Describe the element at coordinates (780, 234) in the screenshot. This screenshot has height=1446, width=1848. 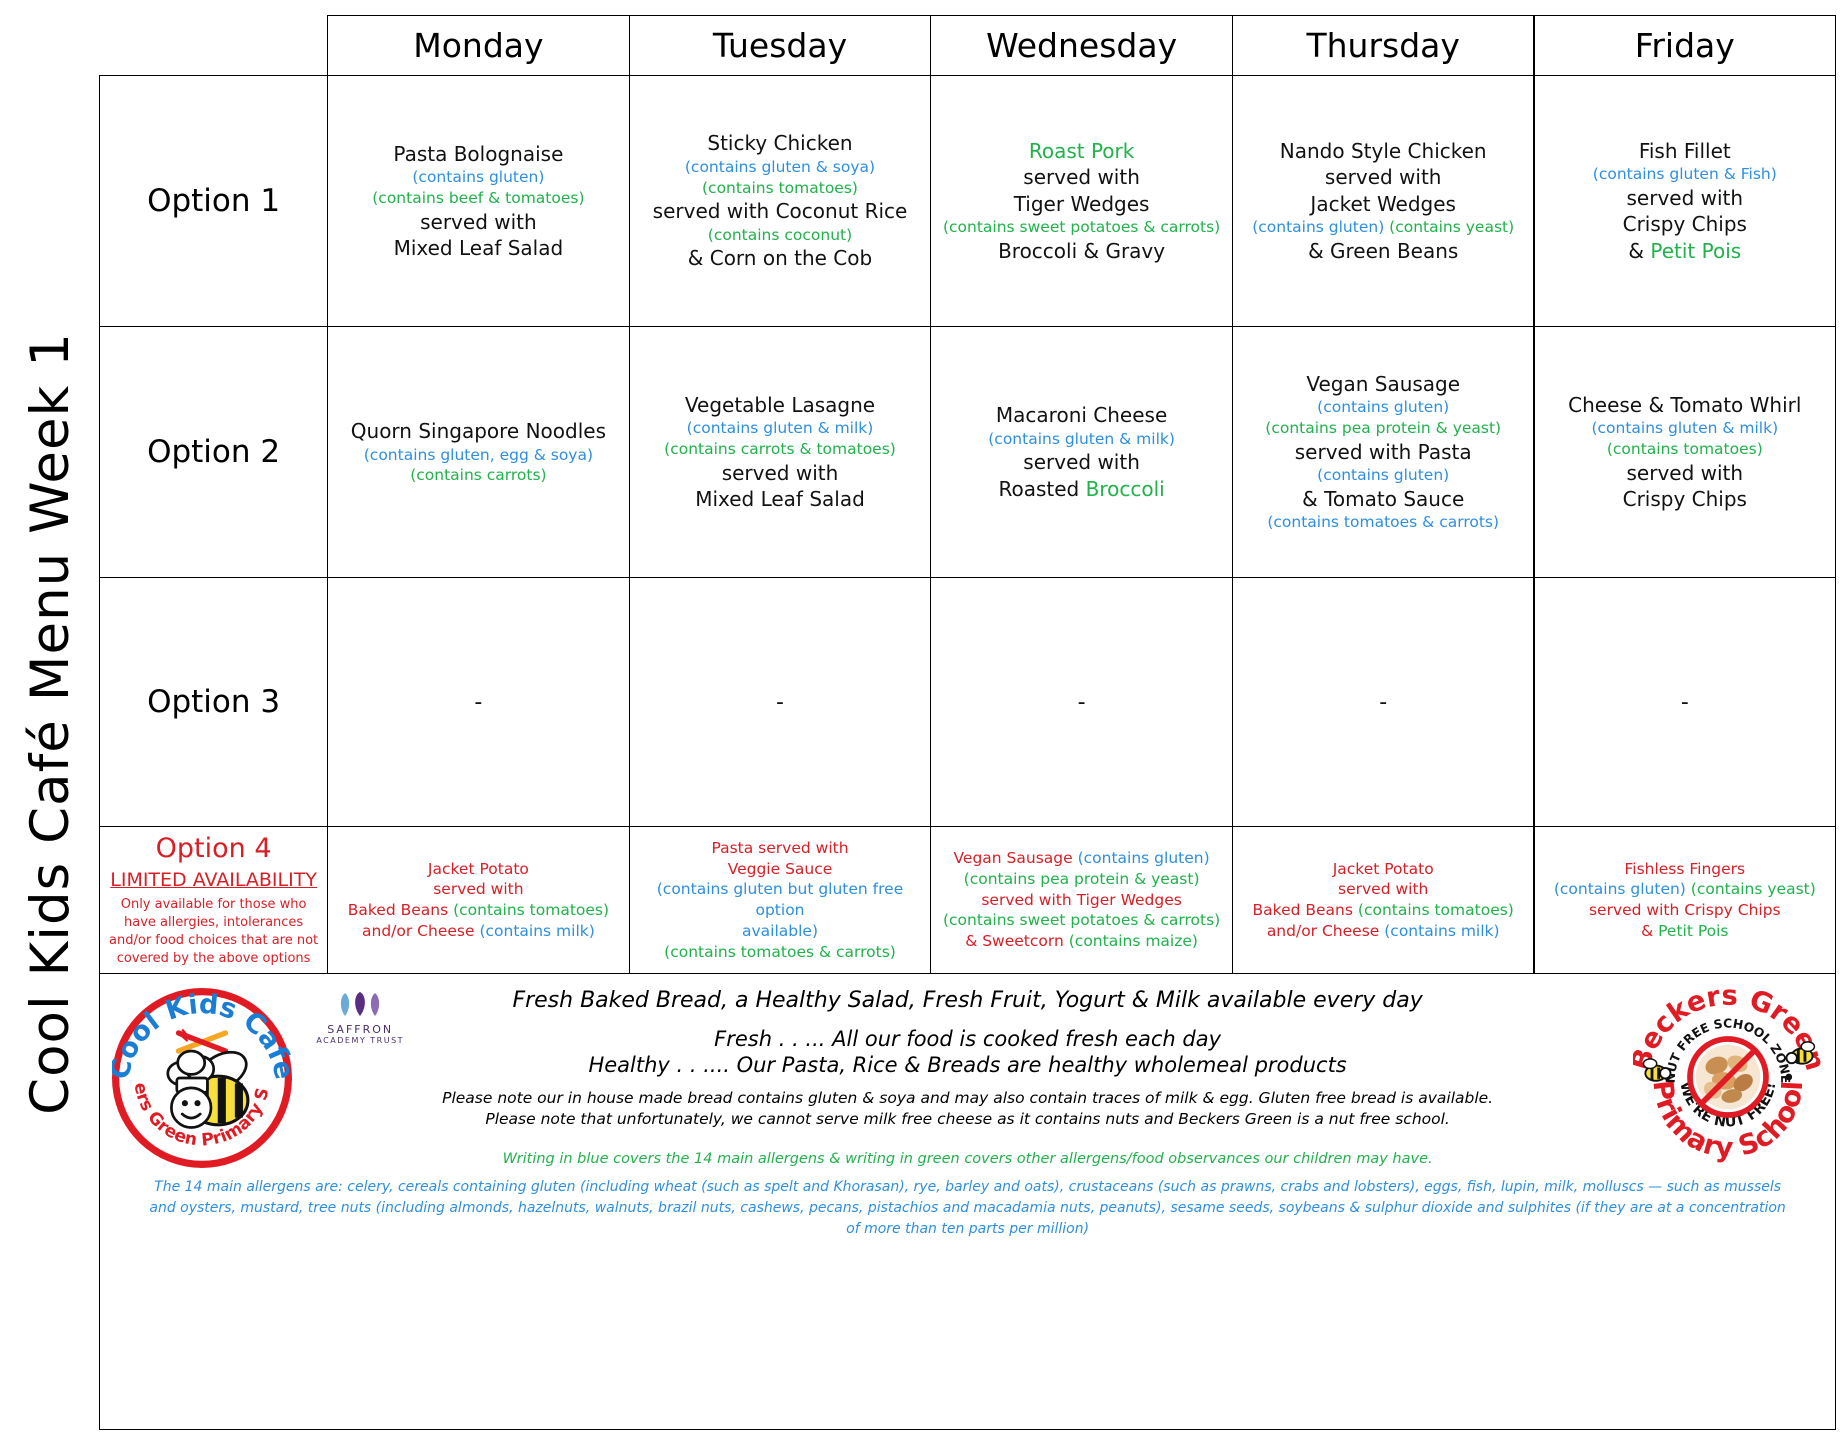
I see `menu-line-5: (contains coconut)` at that location.